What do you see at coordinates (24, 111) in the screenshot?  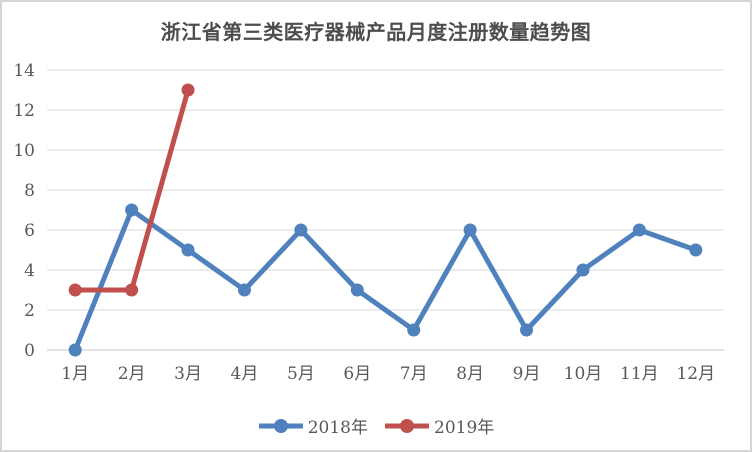 I see `y-tick-label-12: 12` at bounding box center [24, 111].